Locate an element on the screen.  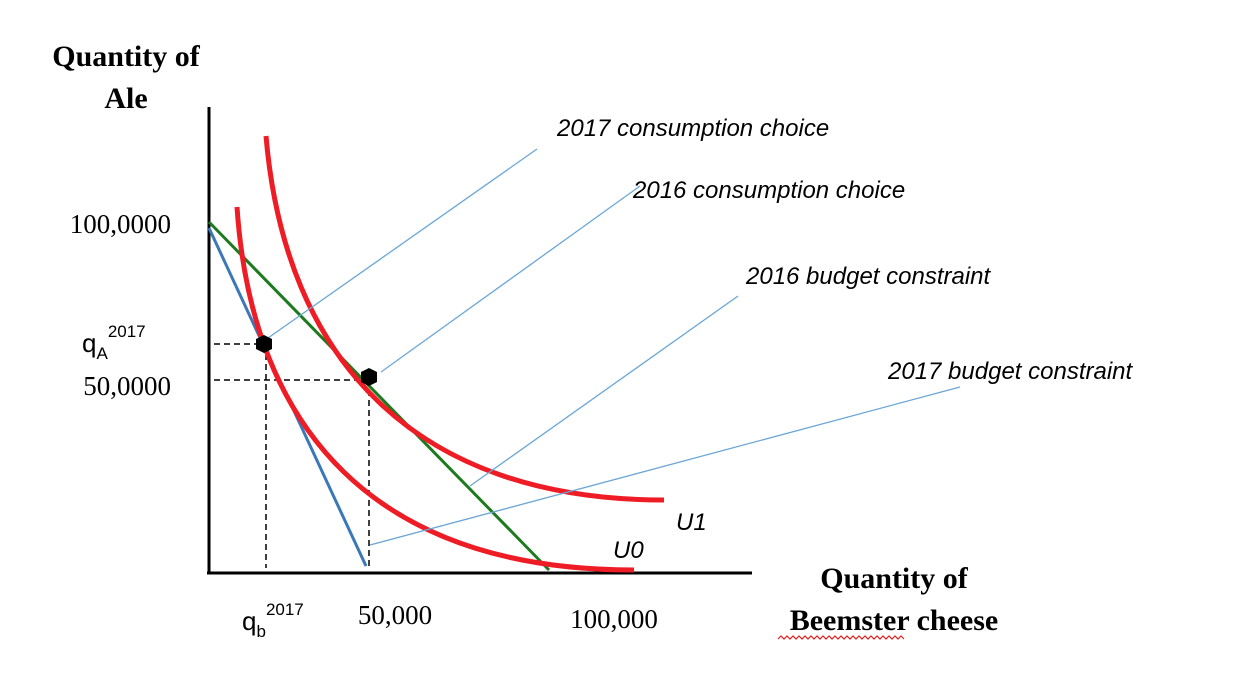
y-axis-title-line1: Quantity of is located at coordinates (126, 56).